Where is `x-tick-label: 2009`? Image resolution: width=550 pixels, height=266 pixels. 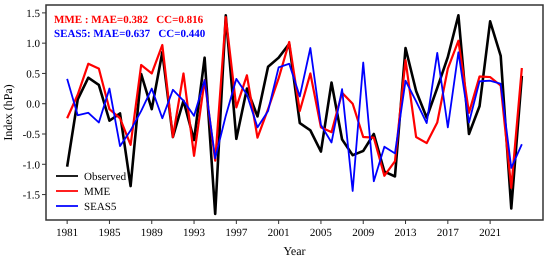
x-tick-label: 2009 is located at coordinates (363, 233).